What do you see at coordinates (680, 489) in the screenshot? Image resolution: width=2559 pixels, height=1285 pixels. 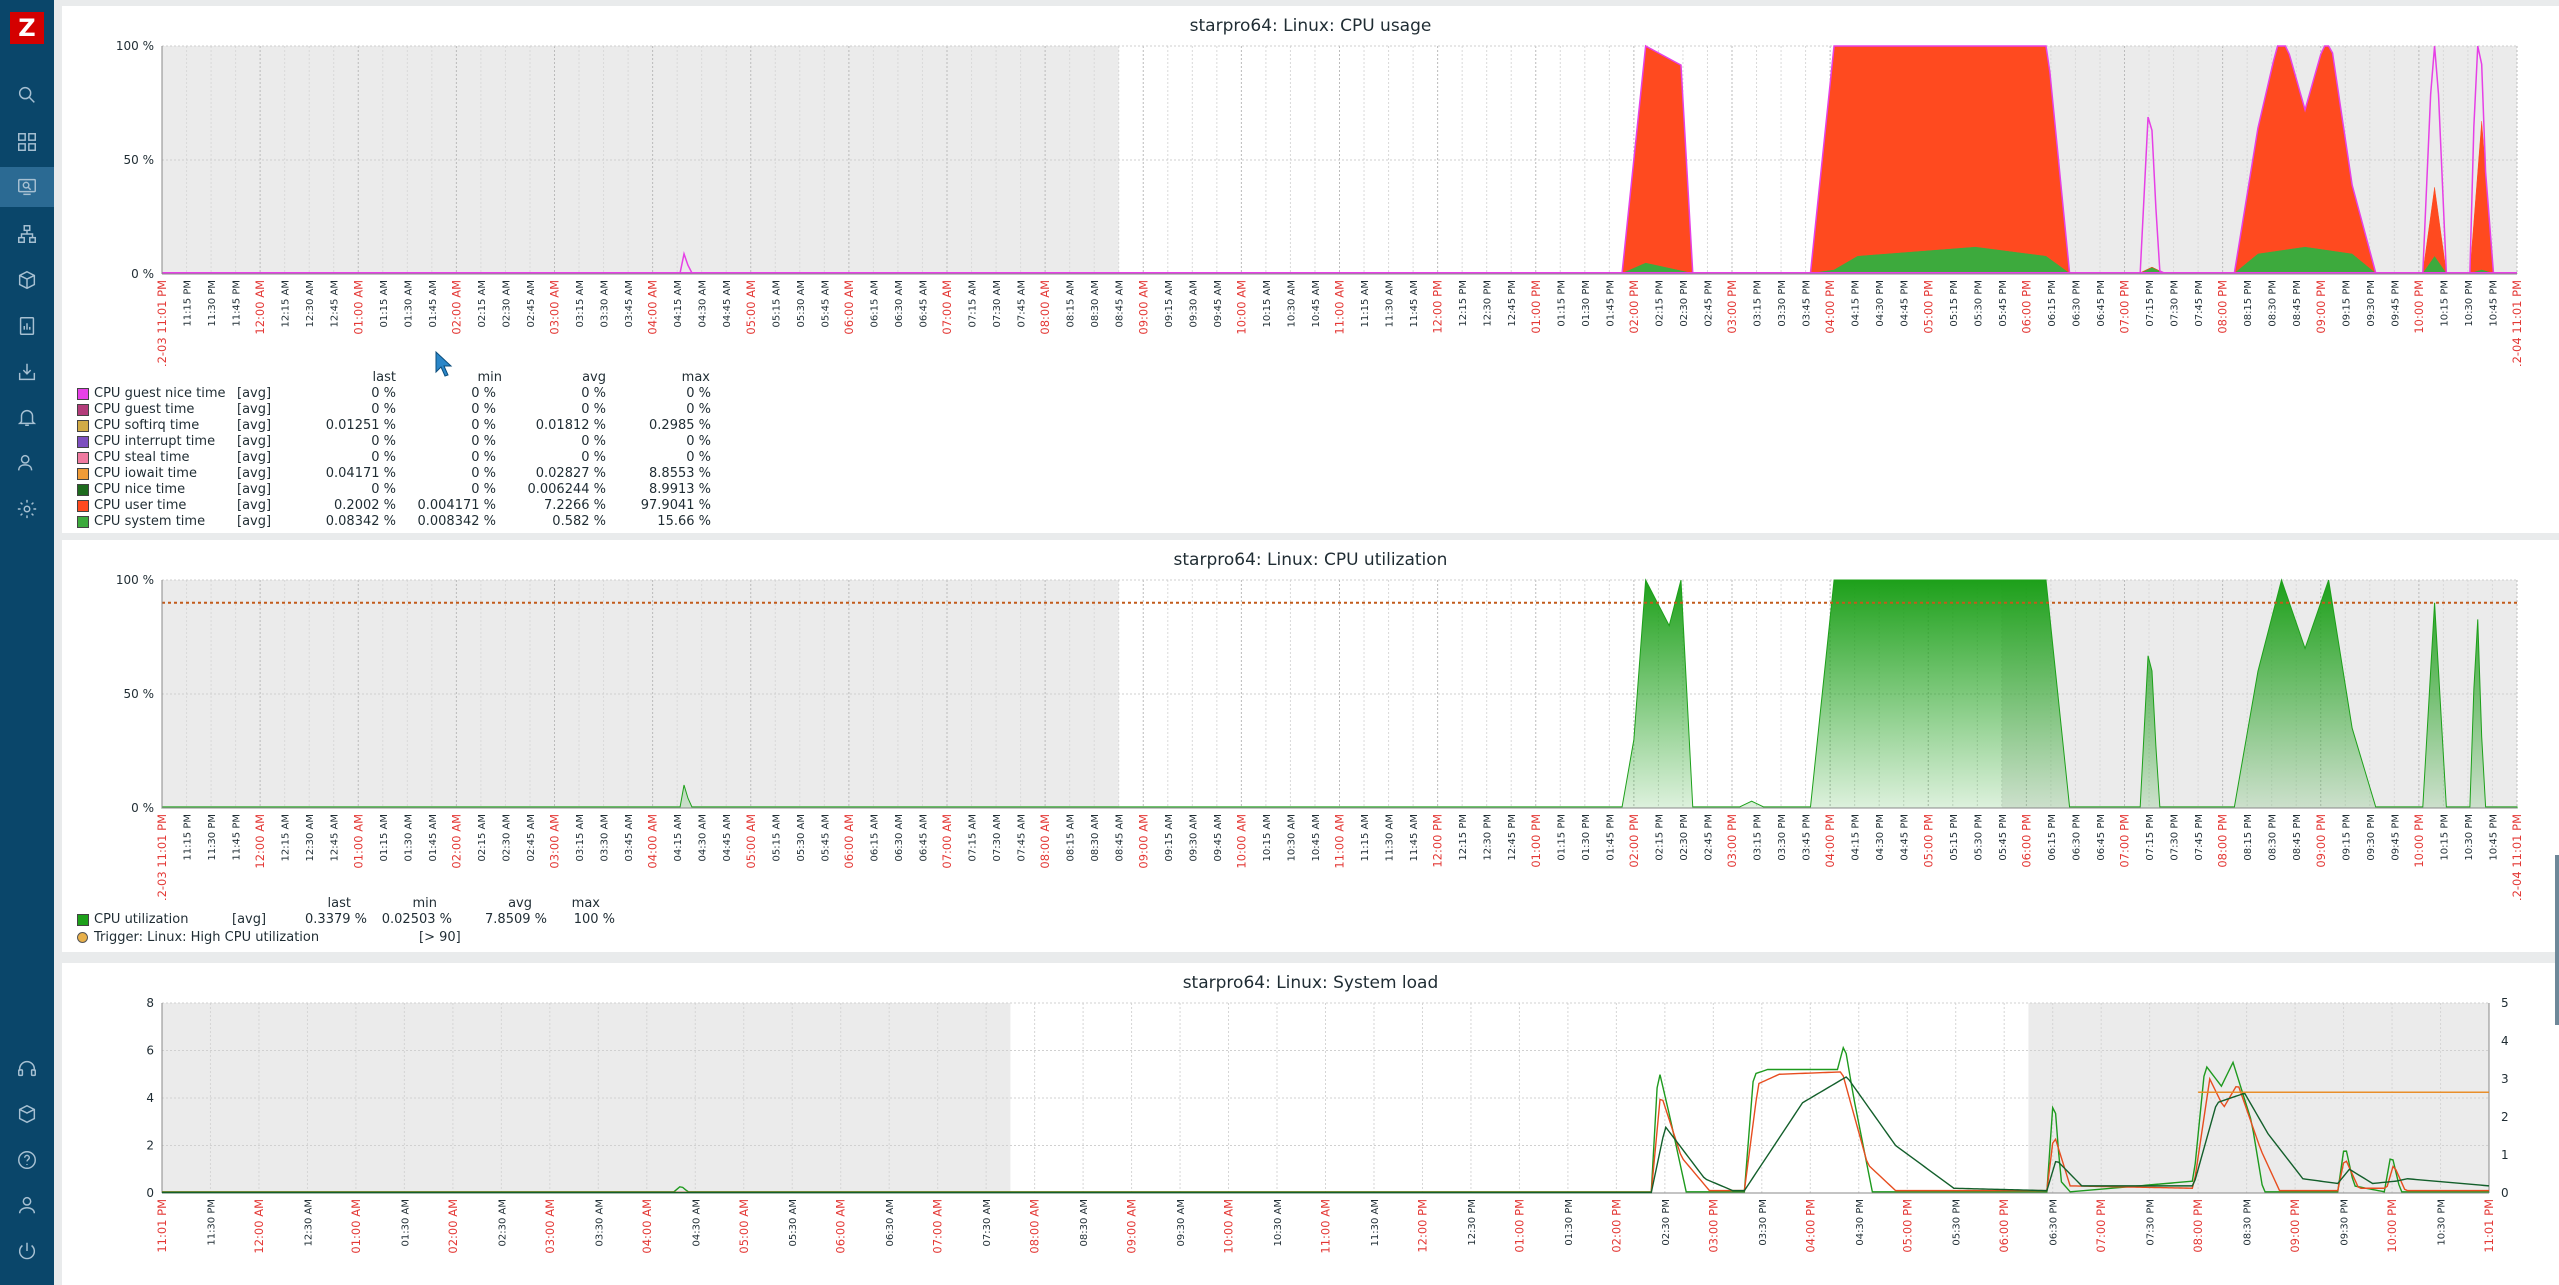 I see `legend-max: 8.9913 %` at bounding box center [680, 489].